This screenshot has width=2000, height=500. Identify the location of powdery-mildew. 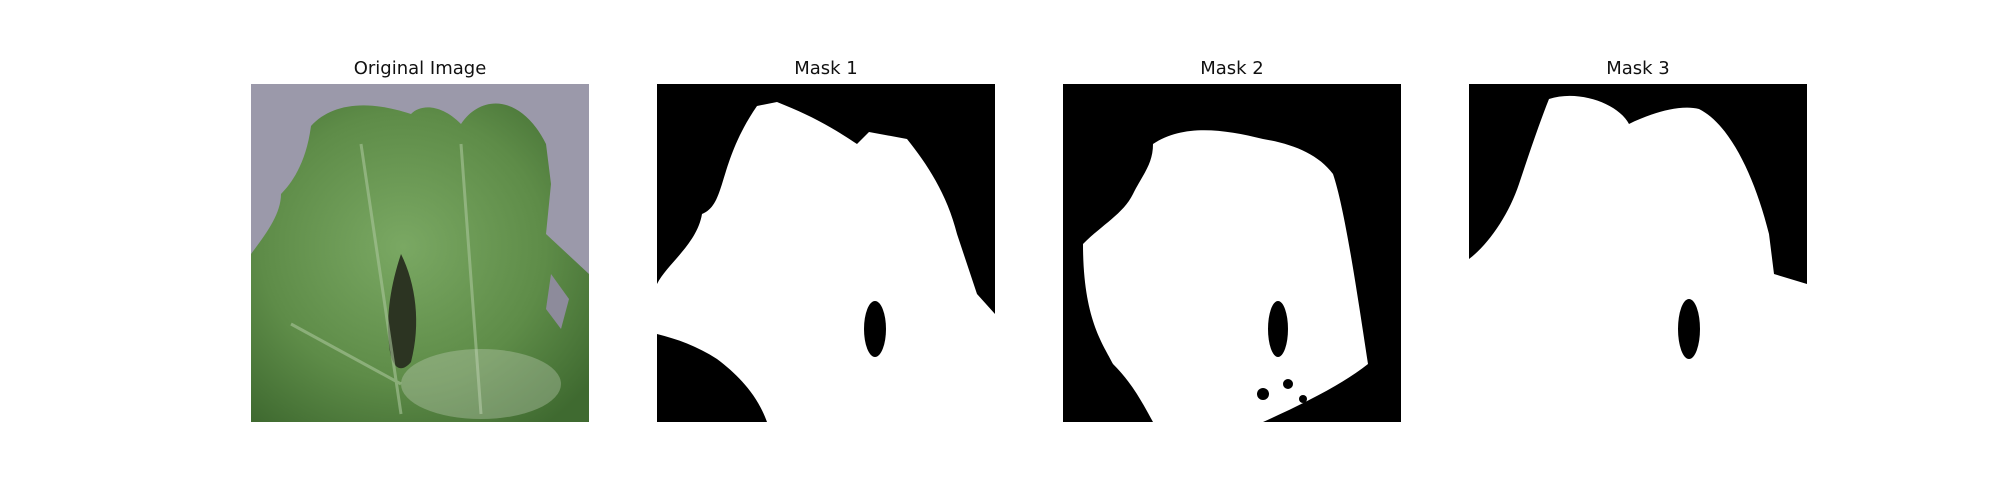
(481, 384).